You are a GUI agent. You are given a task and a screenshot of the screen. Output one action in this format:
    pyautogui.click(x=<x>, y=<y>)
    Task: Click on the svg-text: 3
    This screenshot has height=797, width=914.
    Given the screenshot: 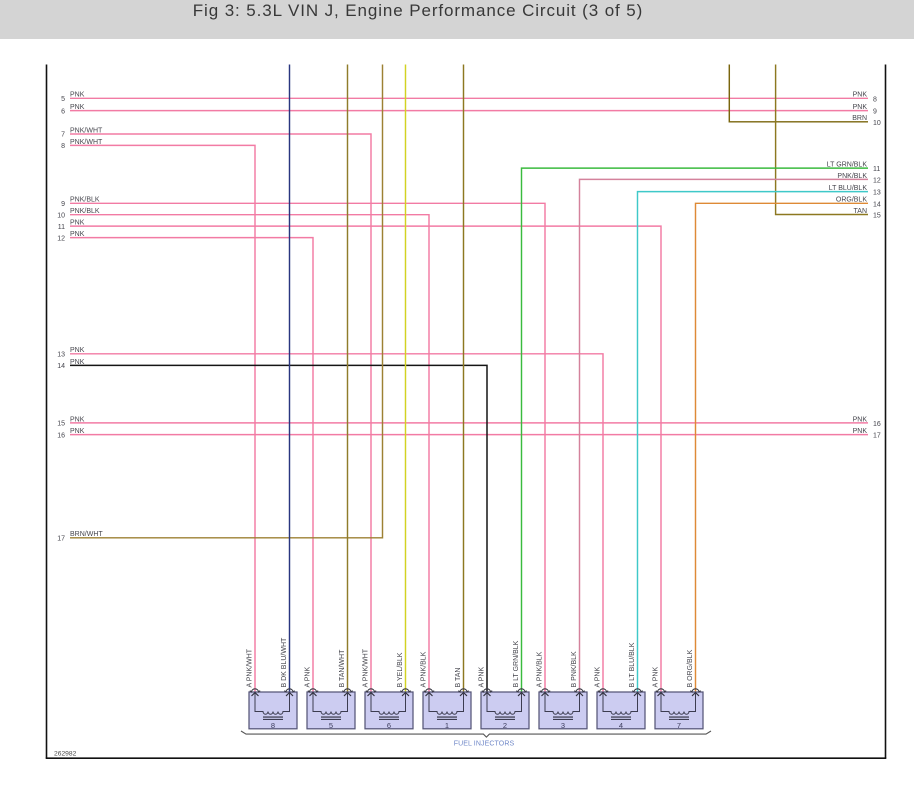 What is the action you would take?
    pyautogui.click(x=563, y=725)
    